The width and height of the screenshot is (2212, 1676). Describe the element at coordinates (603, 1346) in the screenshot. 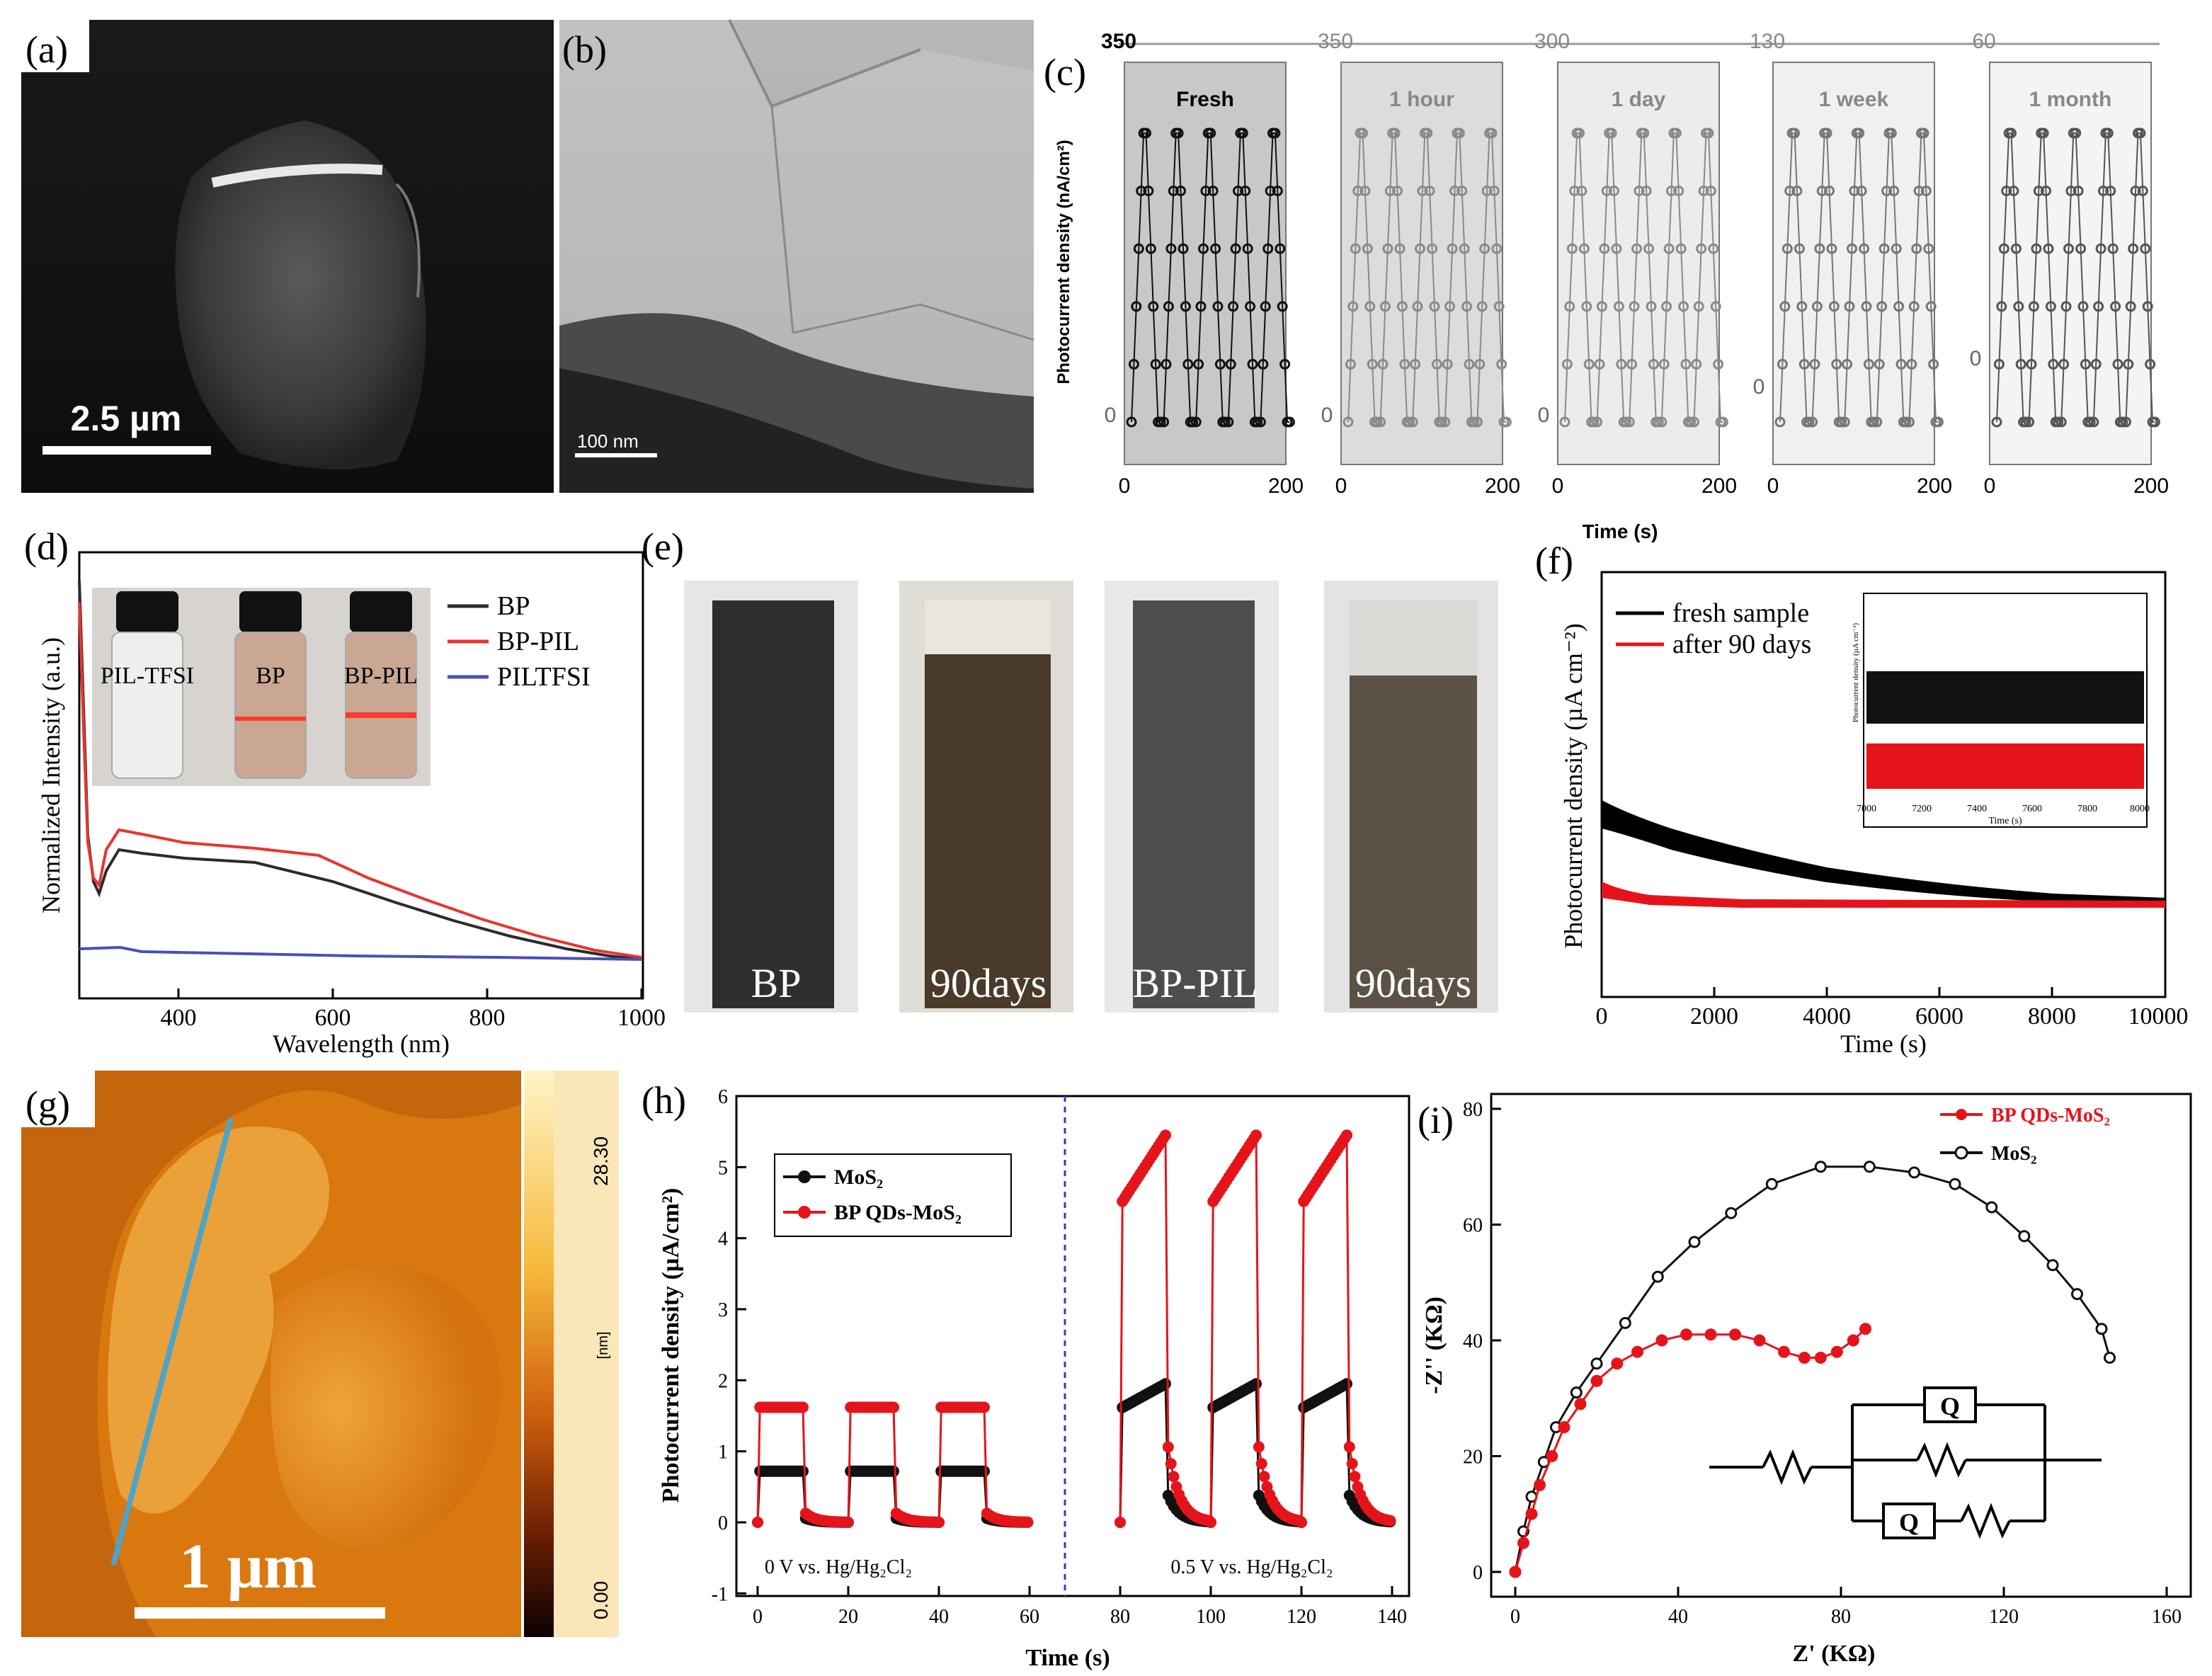

I see `colorbar-unit: [nm]` at that location.